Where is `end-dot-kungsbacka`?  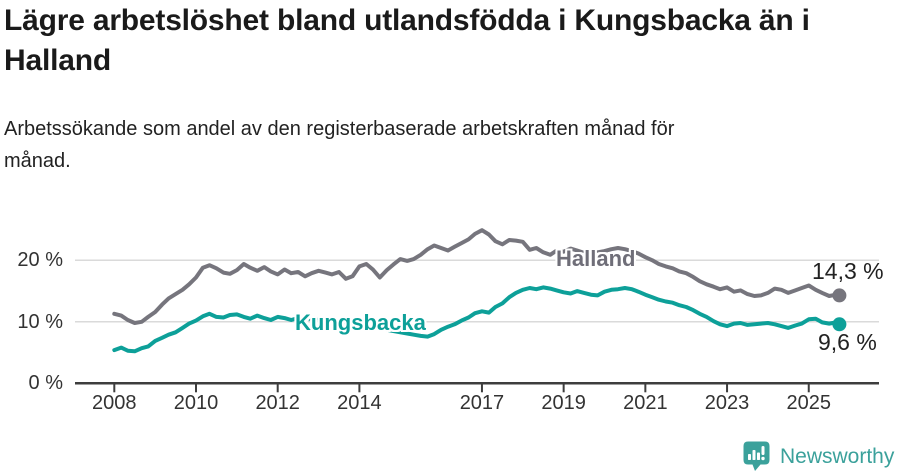
end-dot-kungsbacka is located at coordinates (839, 324).